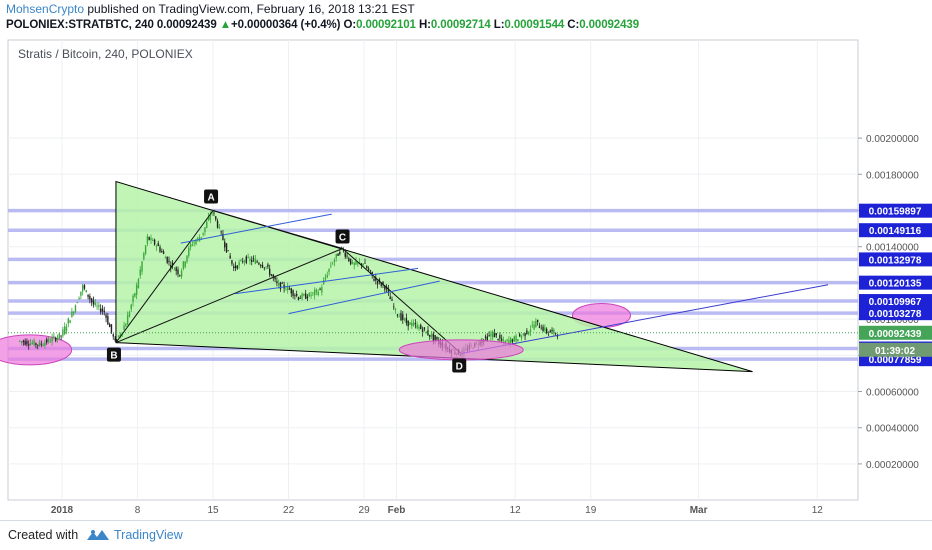 Image resolution: width=932 pixels, height=550 pixels. Describe the element at coordinates (892, 175) in the screenshot. I see `price-tick-label: 0.00180000` at that location.